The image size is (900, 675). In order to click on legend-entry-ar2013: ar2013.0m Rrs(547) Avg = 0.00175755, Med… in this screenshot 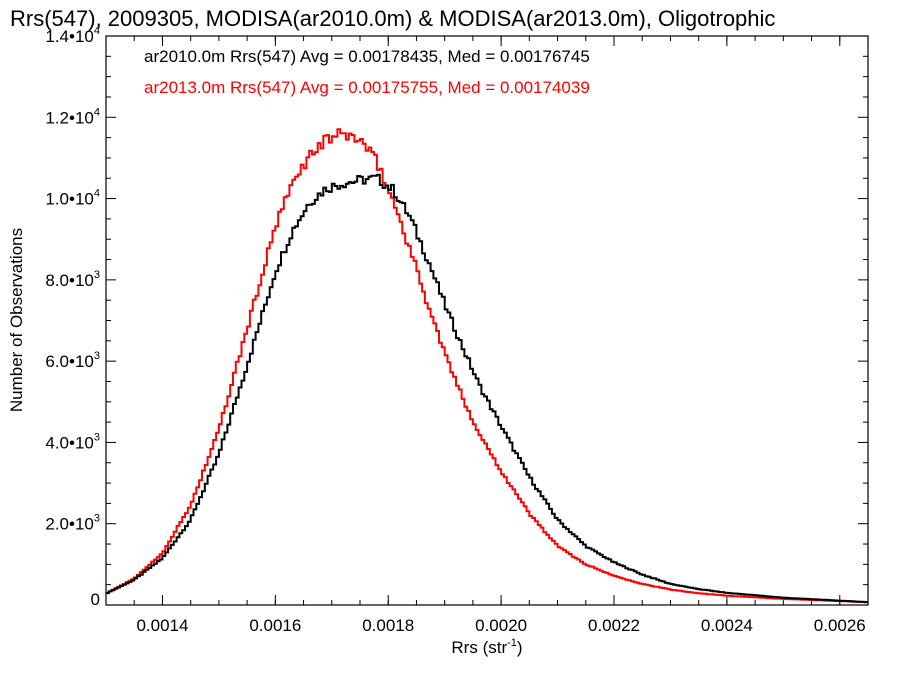, I will do `click(367, 87)`.